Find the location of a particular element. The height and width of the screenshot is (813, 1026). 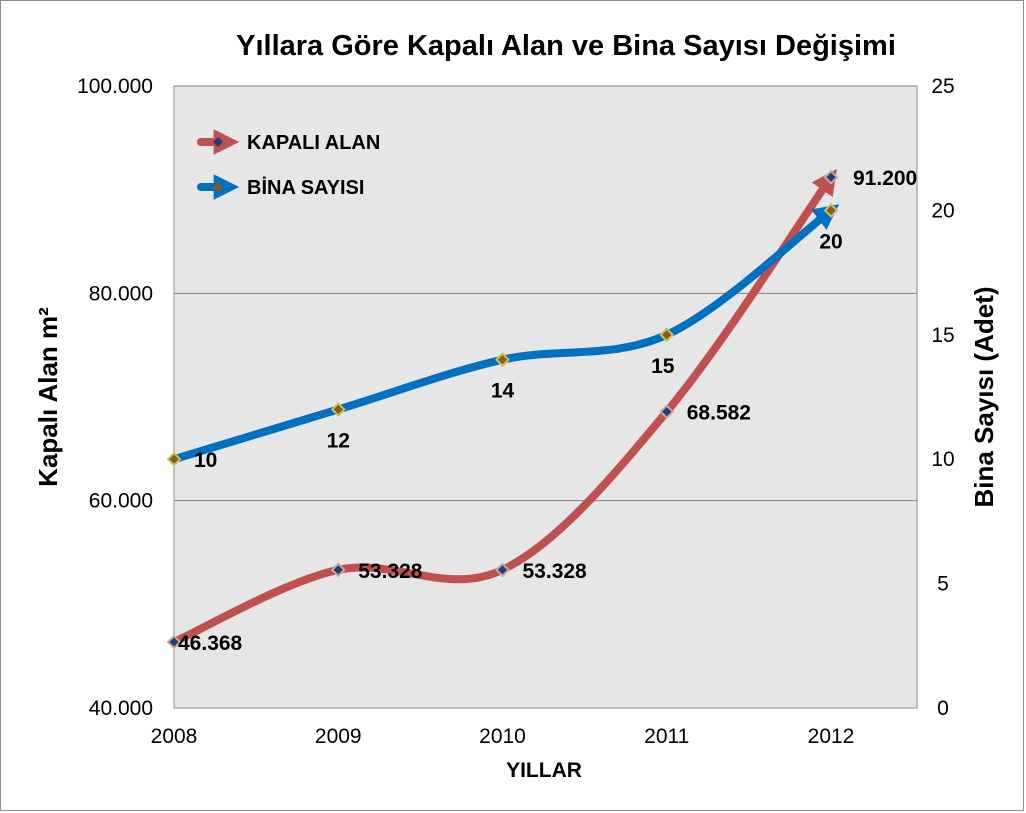

legend-label: BİNA SAYISI is located at coordinates (305, 187).